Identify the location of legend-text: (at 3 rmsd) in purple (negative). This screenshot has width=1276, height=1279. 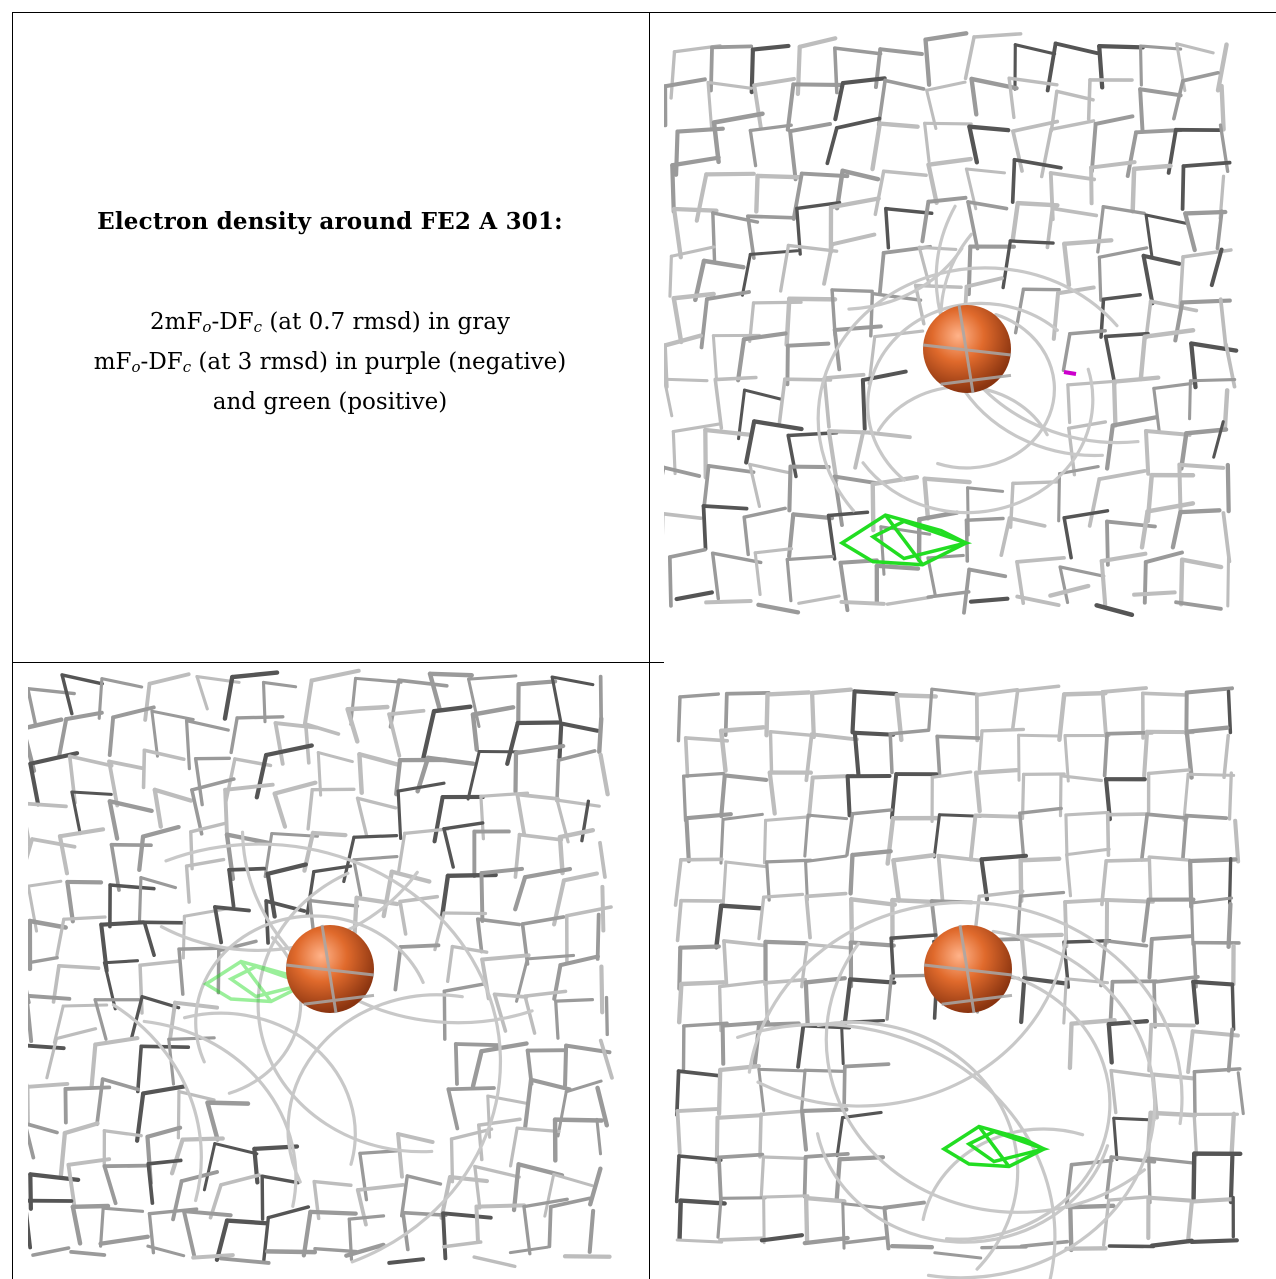
(379, 362).